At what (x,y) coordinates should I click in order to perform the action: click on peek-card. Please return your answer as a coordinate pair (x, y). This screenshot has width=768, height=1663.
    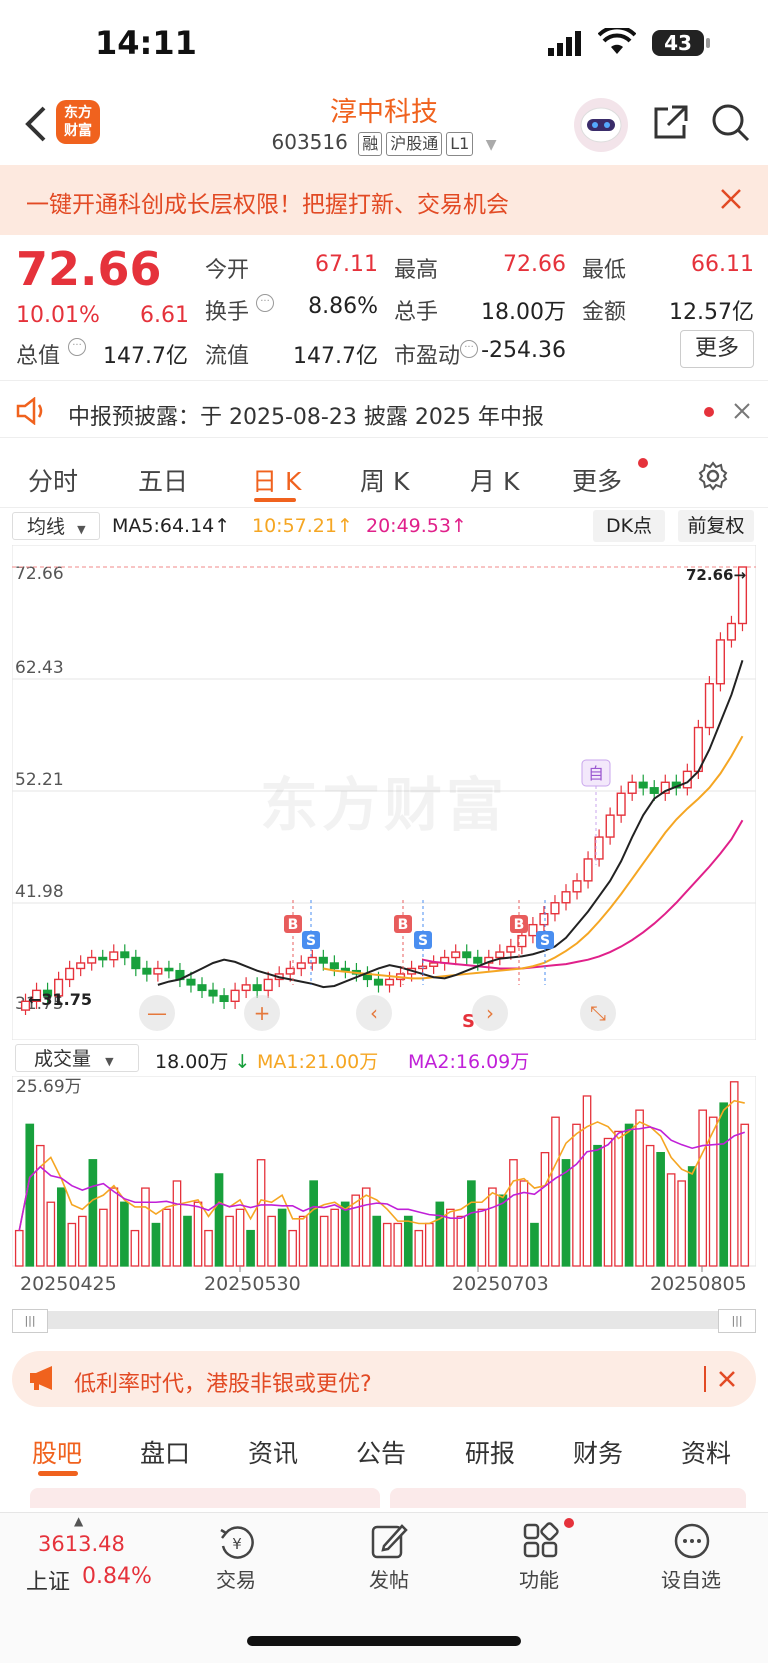
    Looking at the image, I should click on (568, 1498).